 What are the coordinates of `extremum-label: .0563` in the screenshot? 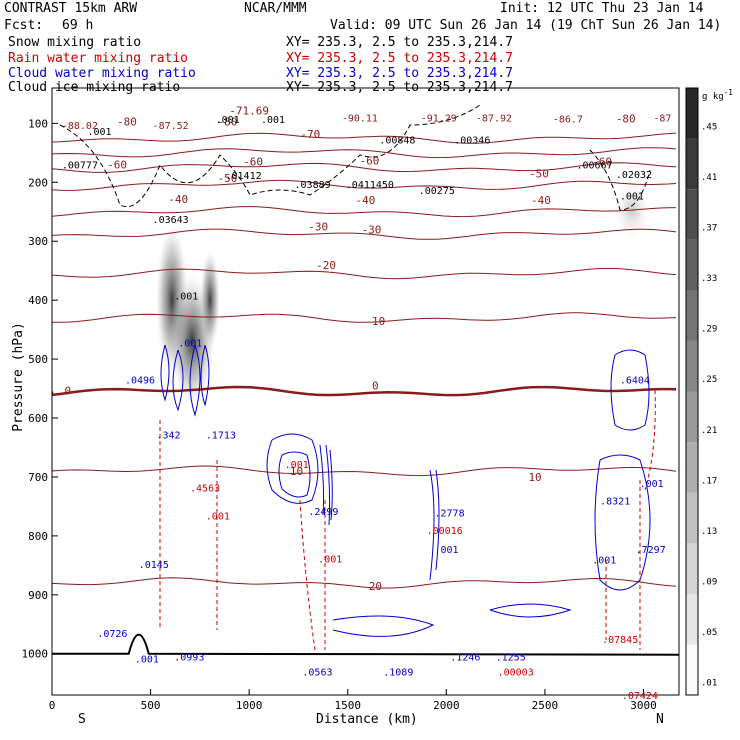 It's located at (317, 672).